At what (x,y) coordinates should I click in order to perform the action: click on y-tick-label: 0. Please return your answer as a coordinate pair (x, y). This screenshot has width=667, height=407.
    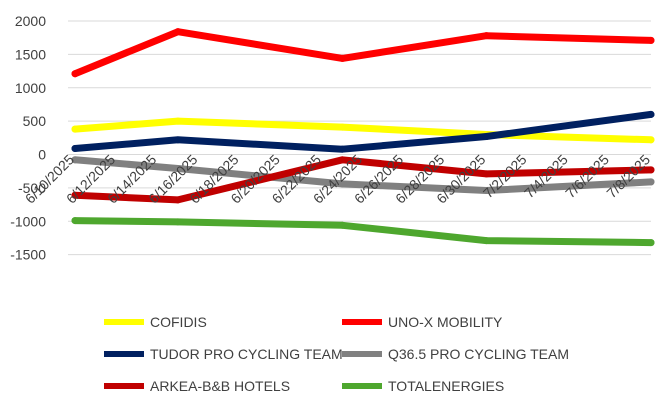
    Looking at the image, I should click on (42, 155).